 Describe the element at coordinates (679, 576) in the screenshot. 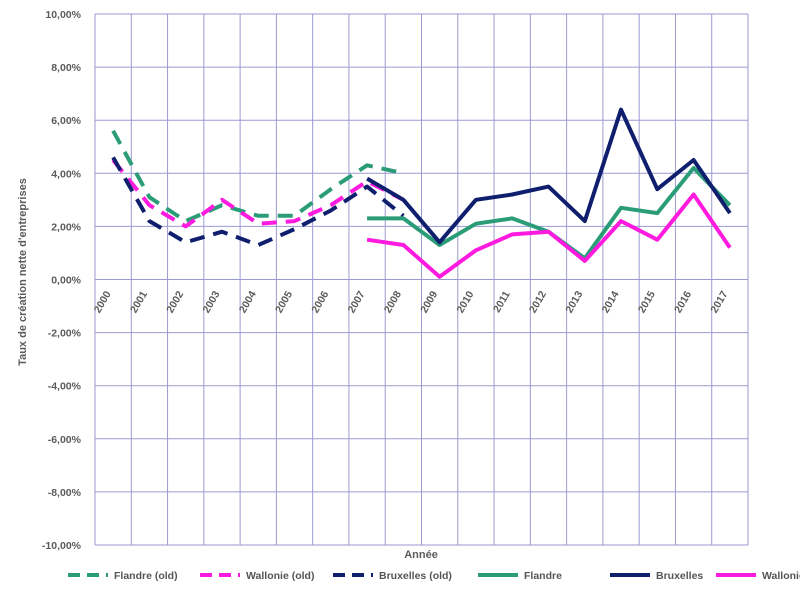

I see `legend-label-bruxelles: Bruxelles` at that location.